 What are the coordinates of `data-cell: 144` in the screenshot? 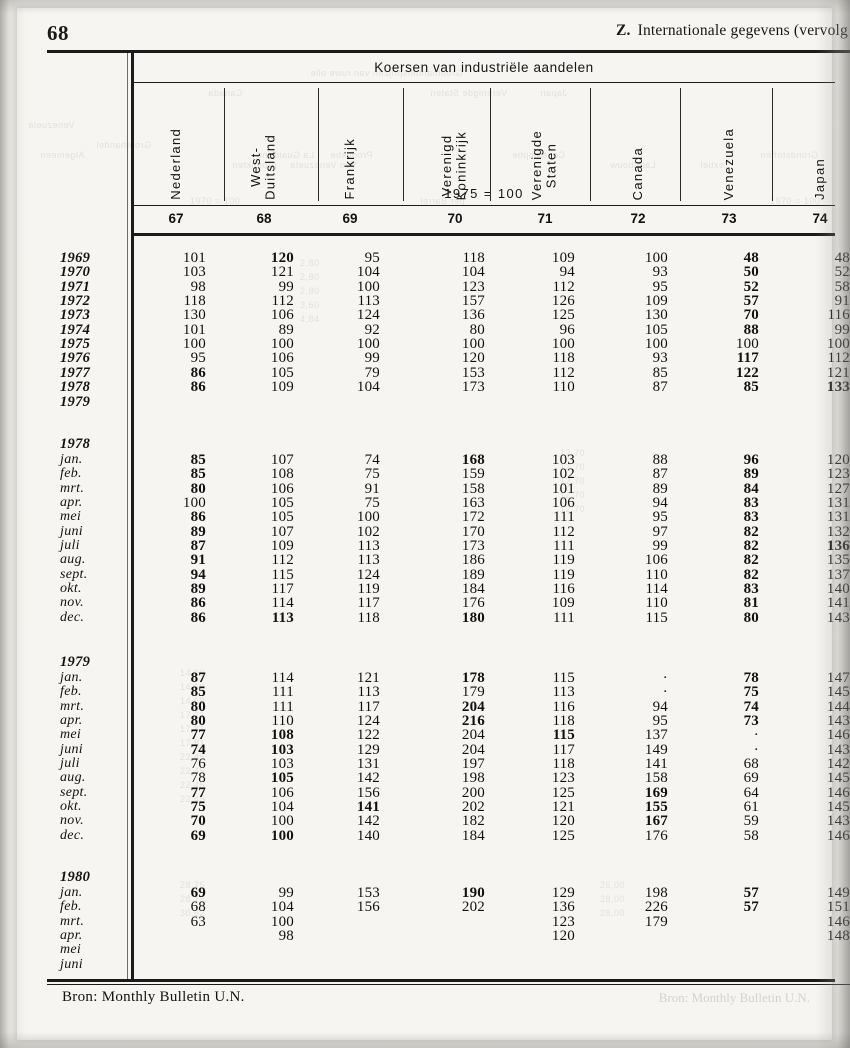 It's located at (838, 706).